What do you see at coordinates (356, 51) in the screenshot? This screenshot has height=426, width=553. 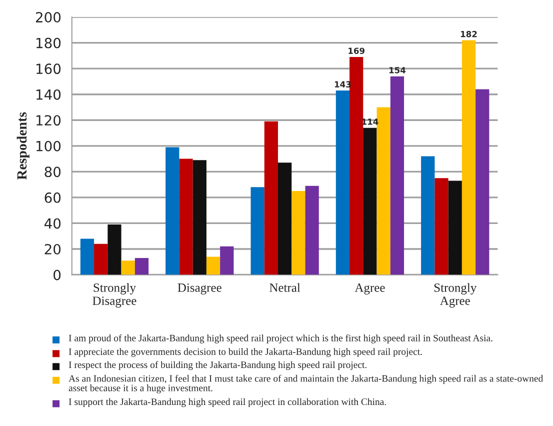 I see `data-label: 169` at bounding box center [356, 51].